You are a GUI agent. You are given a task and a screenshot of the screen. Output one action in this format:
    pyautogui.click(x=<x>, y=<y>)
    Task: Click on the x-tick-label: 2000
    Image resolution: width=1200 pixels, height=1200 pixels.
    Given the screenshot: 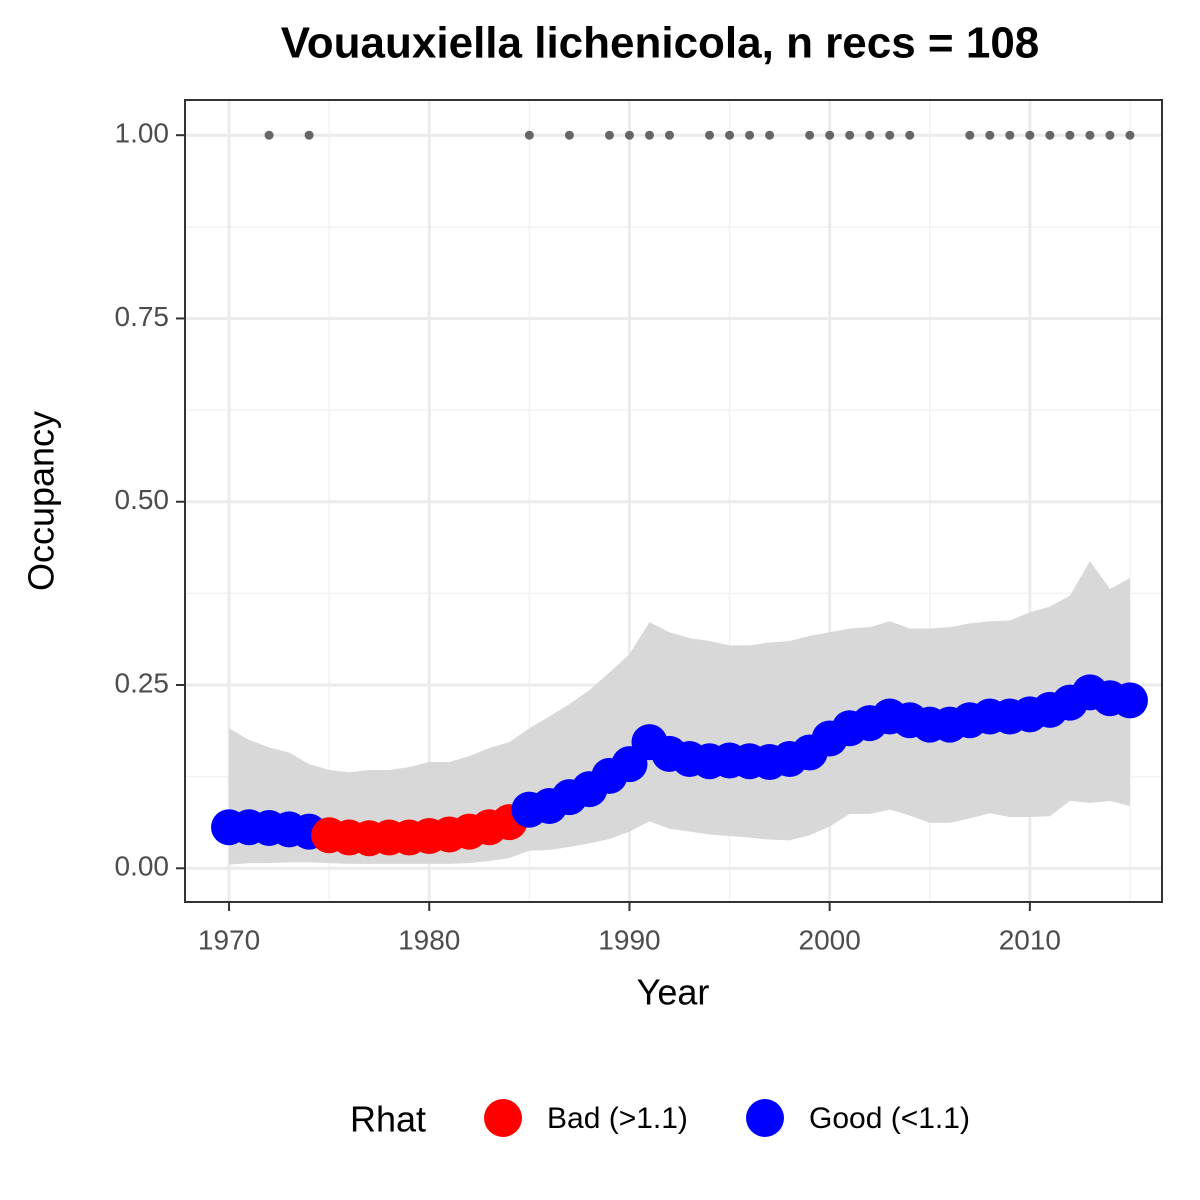 What is the action you would take?
    pyautogui.click(x=830, y=939)
    